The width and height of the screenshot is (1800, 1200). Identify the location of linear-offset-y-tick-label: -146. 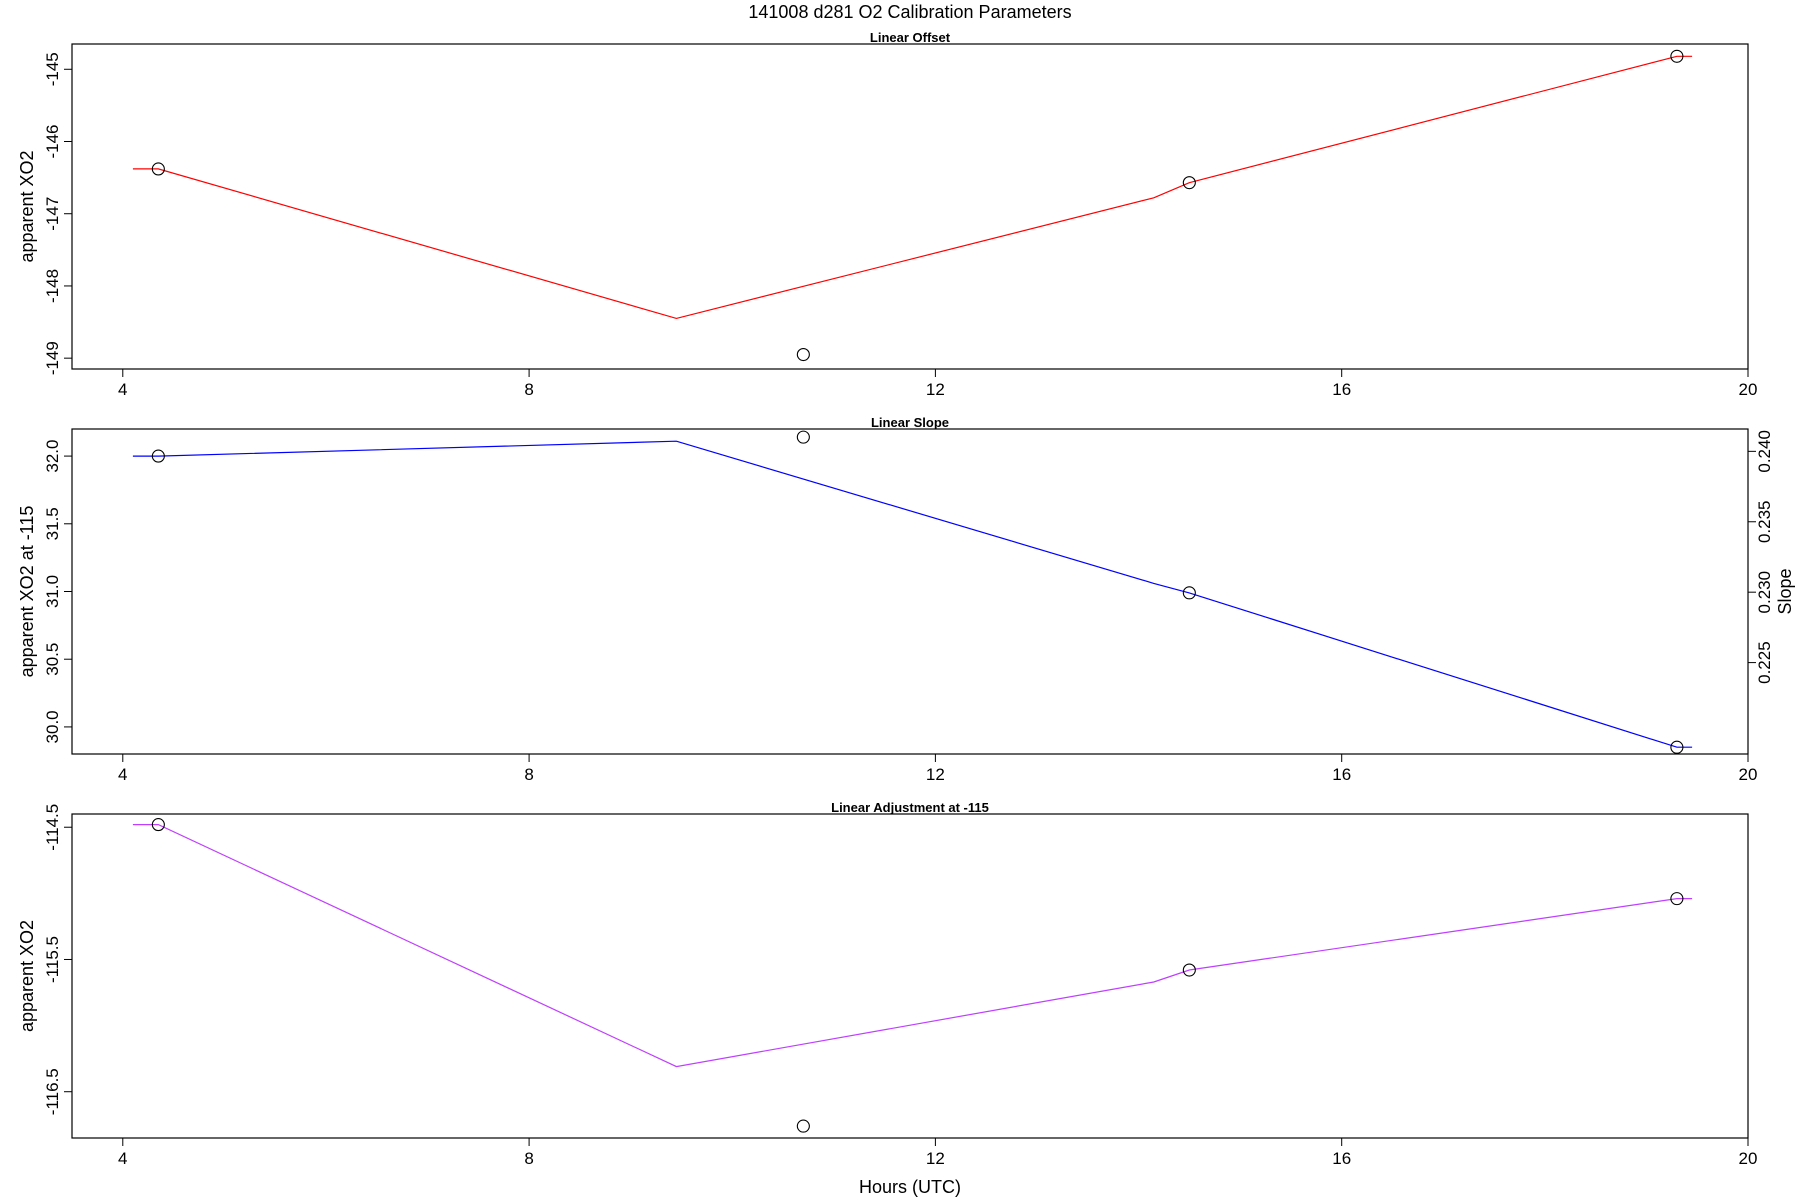
(52, 141).